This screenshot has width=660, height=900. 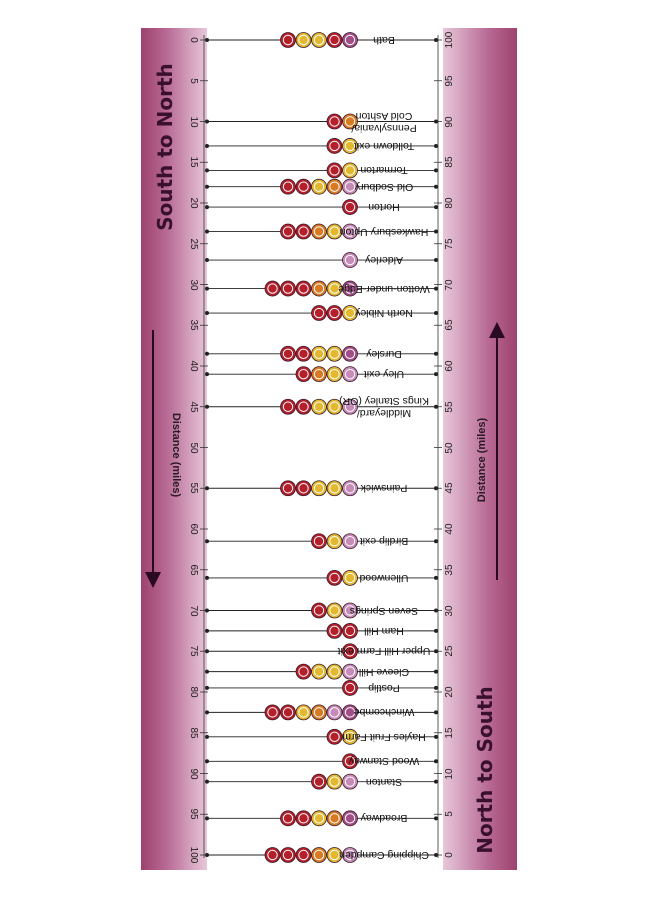 I want to click on stop-label: Uley exit, so click(x=384, y=374).